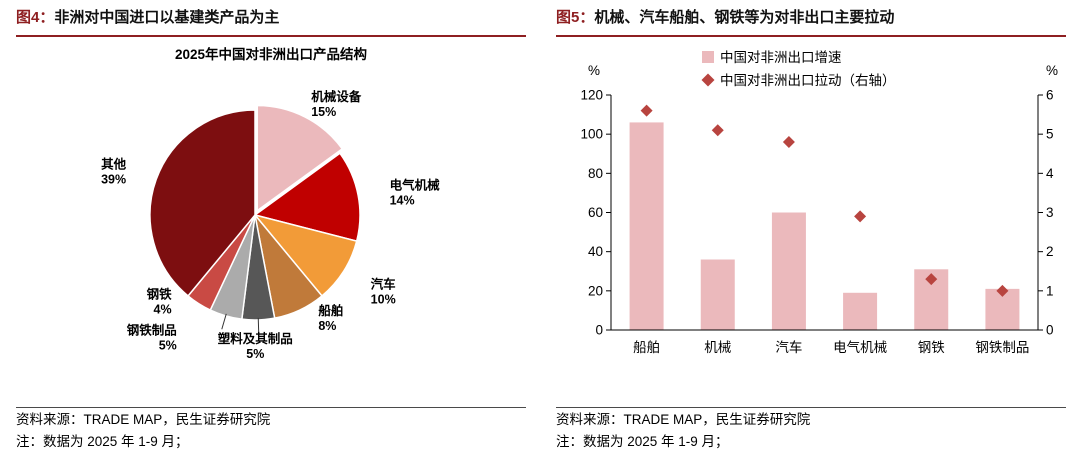 The width and height of the screenshot is (1080, 462). Describe the element at coordinates (708, 57) in the screenshot. I see `legend-bar-swatch` at that location.